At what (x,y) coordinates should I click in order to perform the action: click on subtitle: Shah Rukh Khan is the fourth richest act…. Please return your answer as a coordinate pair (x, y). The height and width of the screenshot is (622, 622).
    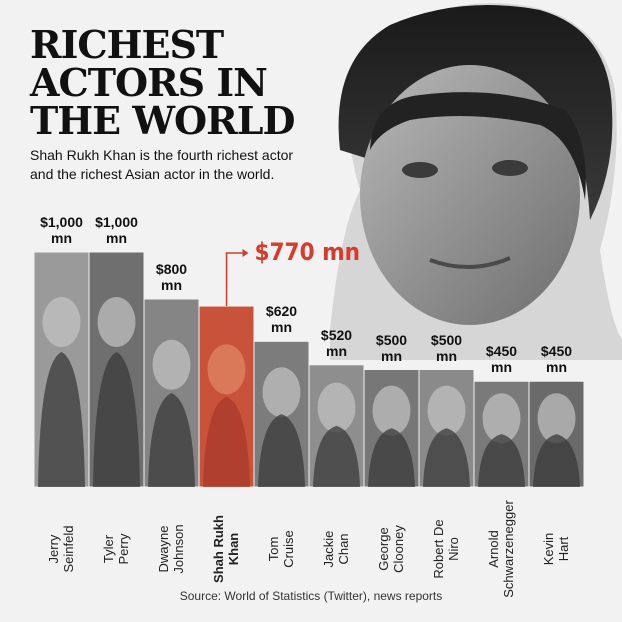
    Looking at the image, I should click on (162, 164).